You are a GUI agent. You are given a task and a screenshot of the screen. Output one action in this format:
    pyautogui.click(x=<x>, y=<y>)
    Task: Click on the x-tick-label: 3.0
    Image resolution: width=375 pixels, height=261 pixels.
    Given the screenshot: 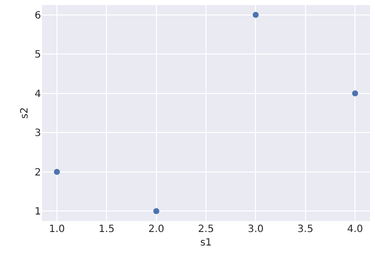 What is the action you would take?
    pyautogui.click(x=256, y=229)
    